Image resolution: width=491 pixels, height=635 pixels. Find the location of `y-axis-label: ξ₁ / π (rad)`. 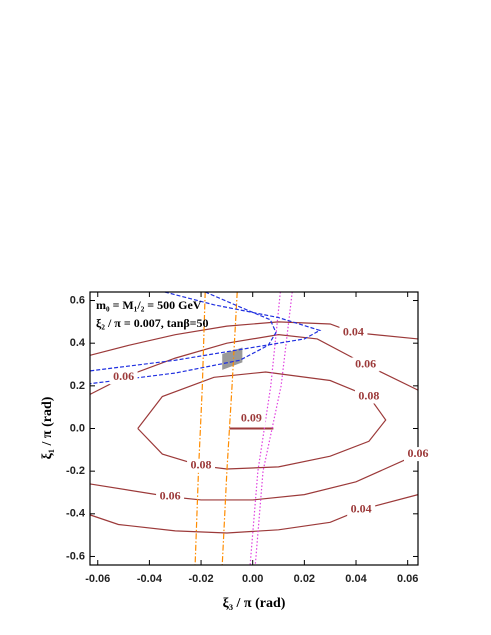

y-axis-label: ξ₁ / π (rad) is located at coordinates (47, 427).